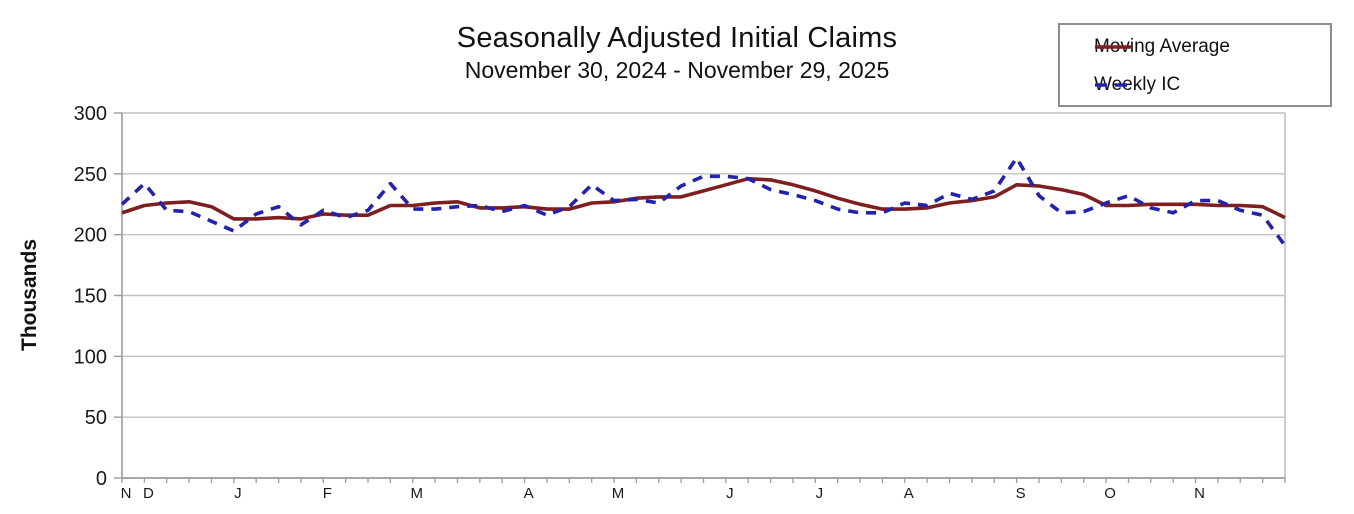 This screenshot has width=1354, height=514. What do you see at coordinates (148, 493) in the screenshot?
I see `x-month-label: D` at bounding box center [148, 493].